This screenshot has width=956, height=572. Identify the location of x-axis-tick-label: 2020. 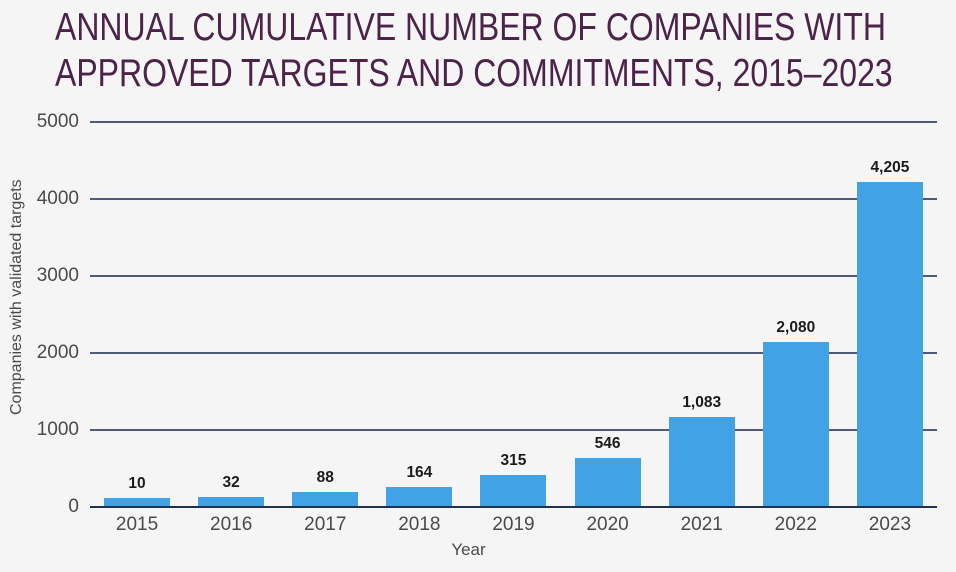
(607, 524).